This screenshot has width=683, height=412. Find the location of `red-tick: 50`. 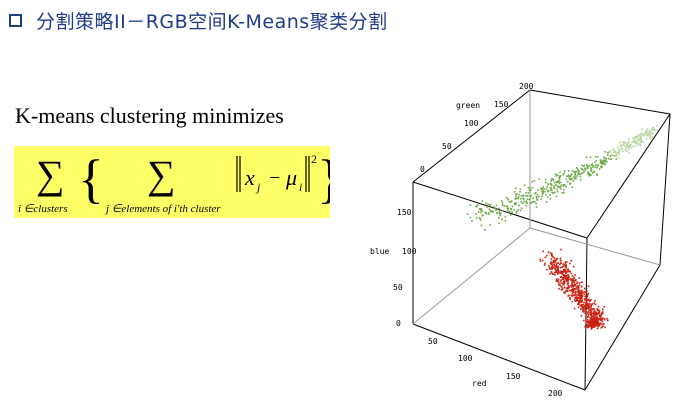

red-tick: 50 is located at coordinates (433, 341).